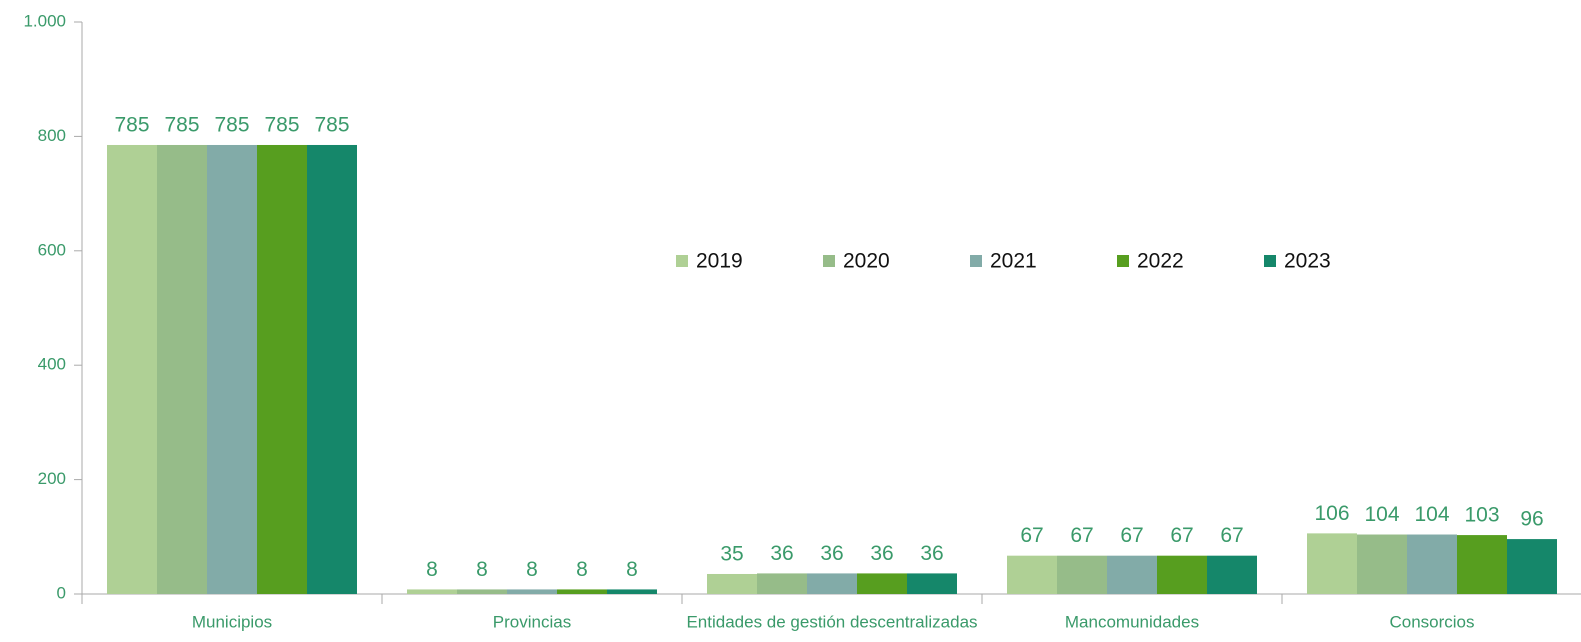 This screenshot has width=1581, height=642. Describe the element at coordinates (1307, 261) in the screenshot. I see `legend-label: 2023` at that location.